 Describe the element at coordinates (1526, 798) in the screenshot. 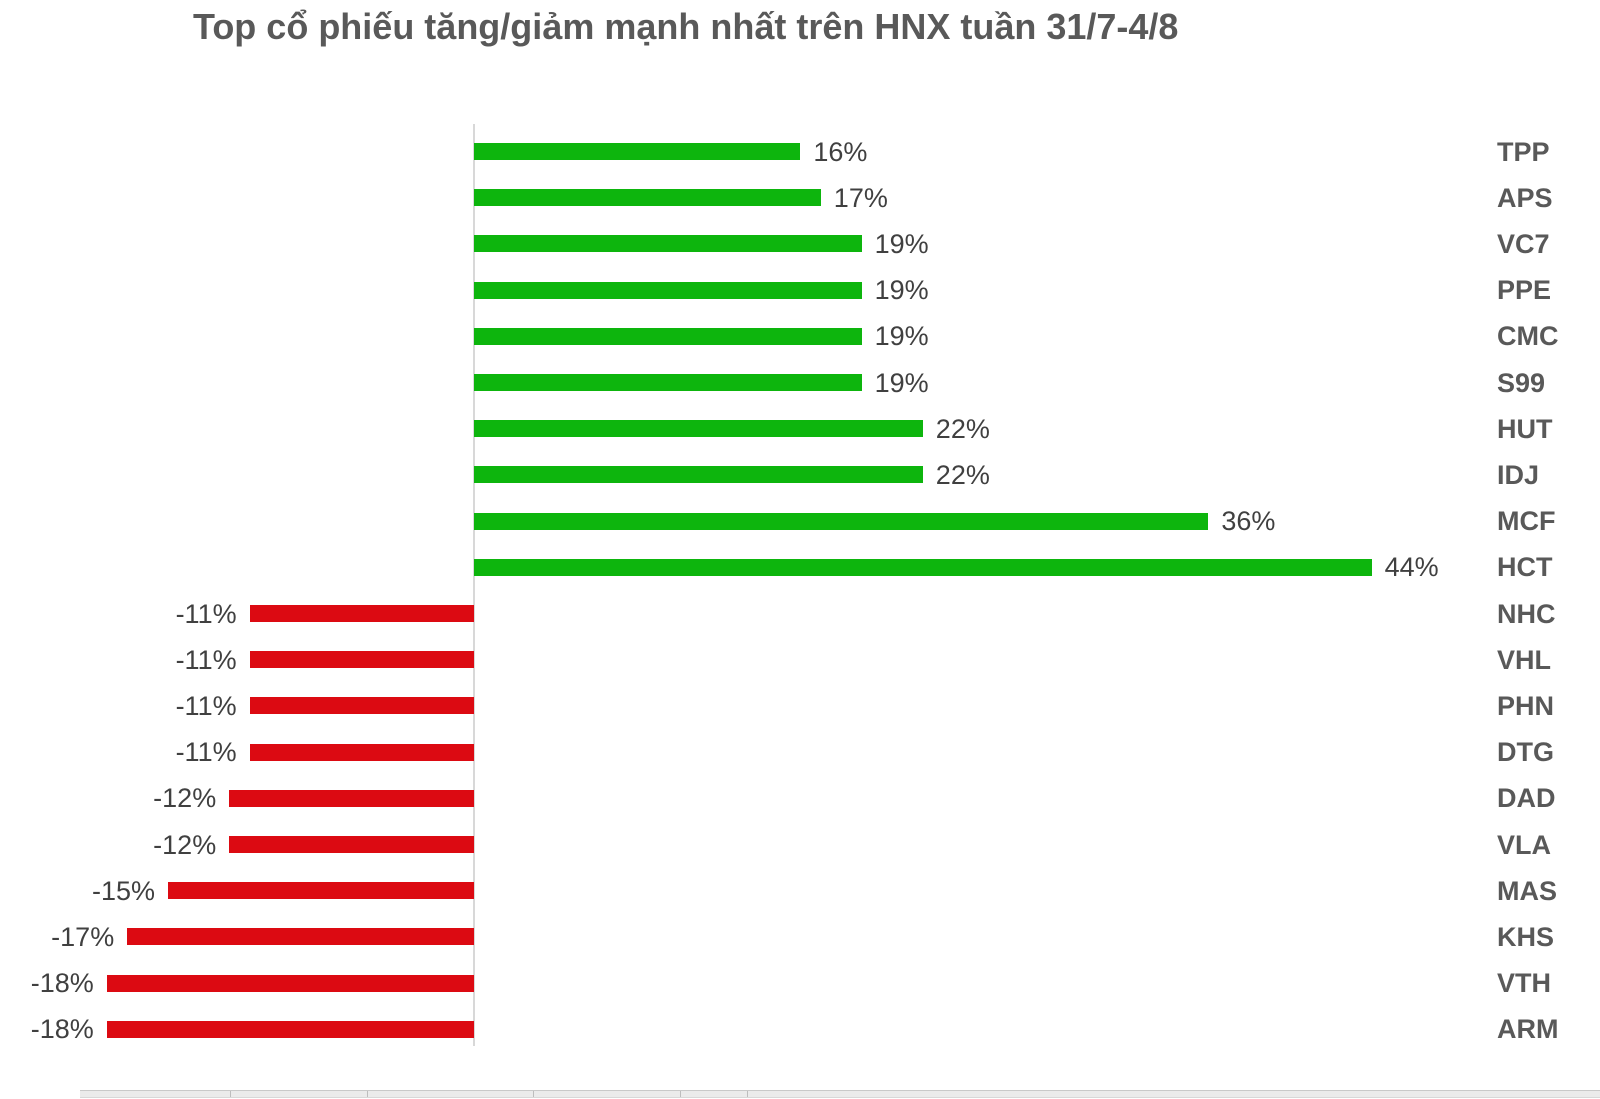

I see `category-label-DAD: DAD` at that location.